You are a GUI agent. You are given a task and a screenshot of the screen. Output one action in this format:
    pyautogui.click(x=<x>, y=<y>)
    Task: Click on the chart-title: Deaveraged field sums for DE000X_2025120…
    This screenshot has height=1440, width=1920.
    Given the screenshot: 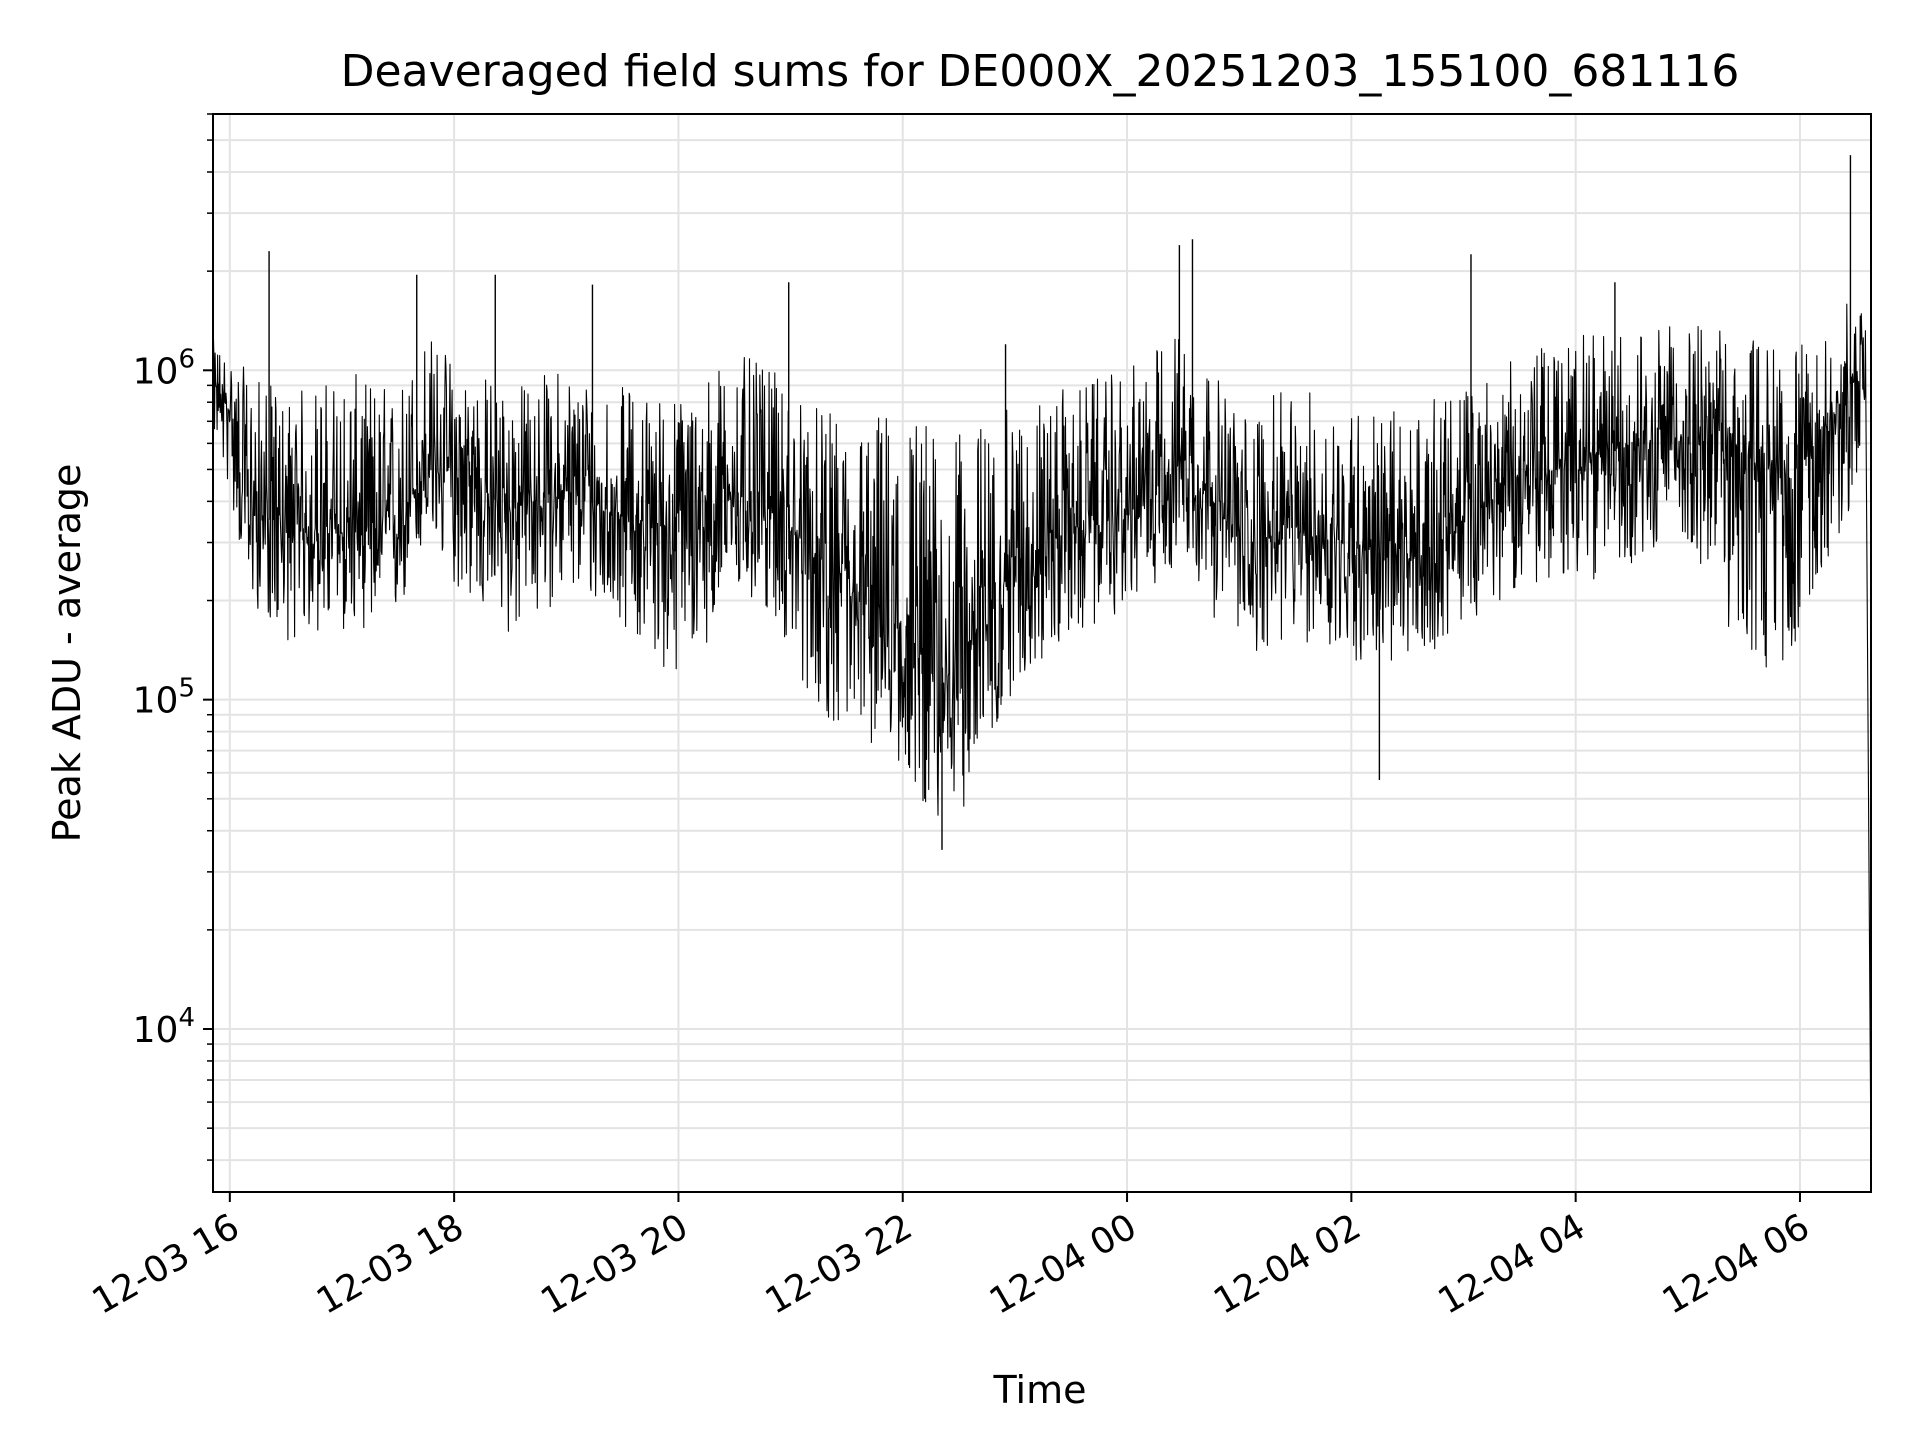 What is the action you would take?
    pyautogui.click(x=1040, y=71)
    